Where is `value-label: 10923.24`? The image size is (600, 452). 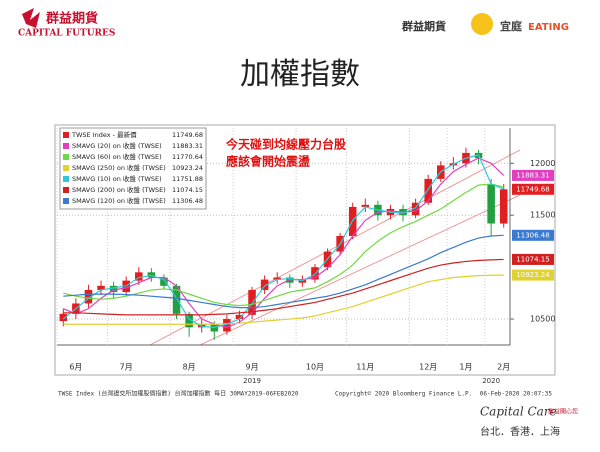 value-label: 10923.24 is located at coordinates (533, 275).